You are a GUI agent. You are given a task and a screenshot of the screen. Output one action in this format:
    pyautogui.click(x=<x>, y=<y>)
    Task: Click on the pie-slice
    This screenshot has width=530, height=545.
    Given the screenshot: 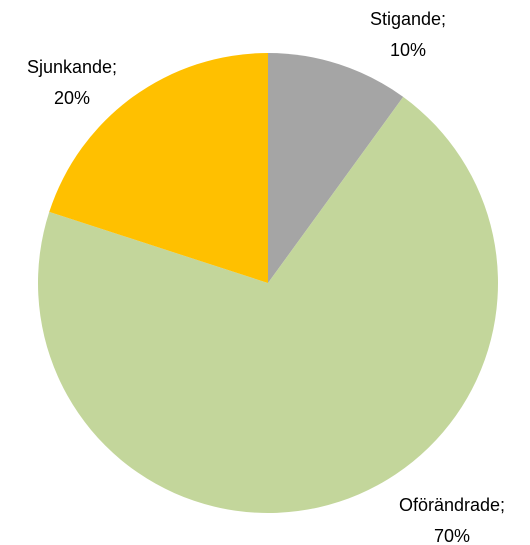 What is the action you would take?
    pyautogui.click(x=336, y=168)
    